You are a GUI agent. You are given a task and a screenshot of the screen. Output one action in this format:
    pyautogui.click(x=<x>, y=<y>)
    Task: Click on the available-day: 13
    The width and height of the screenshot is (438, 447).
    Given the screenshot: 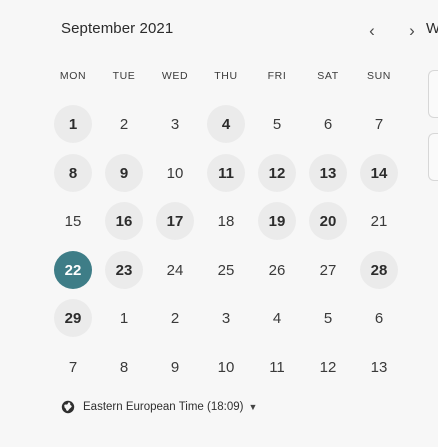 What is the action you would take?
    pyautogui.click(x=328, y=173)
    